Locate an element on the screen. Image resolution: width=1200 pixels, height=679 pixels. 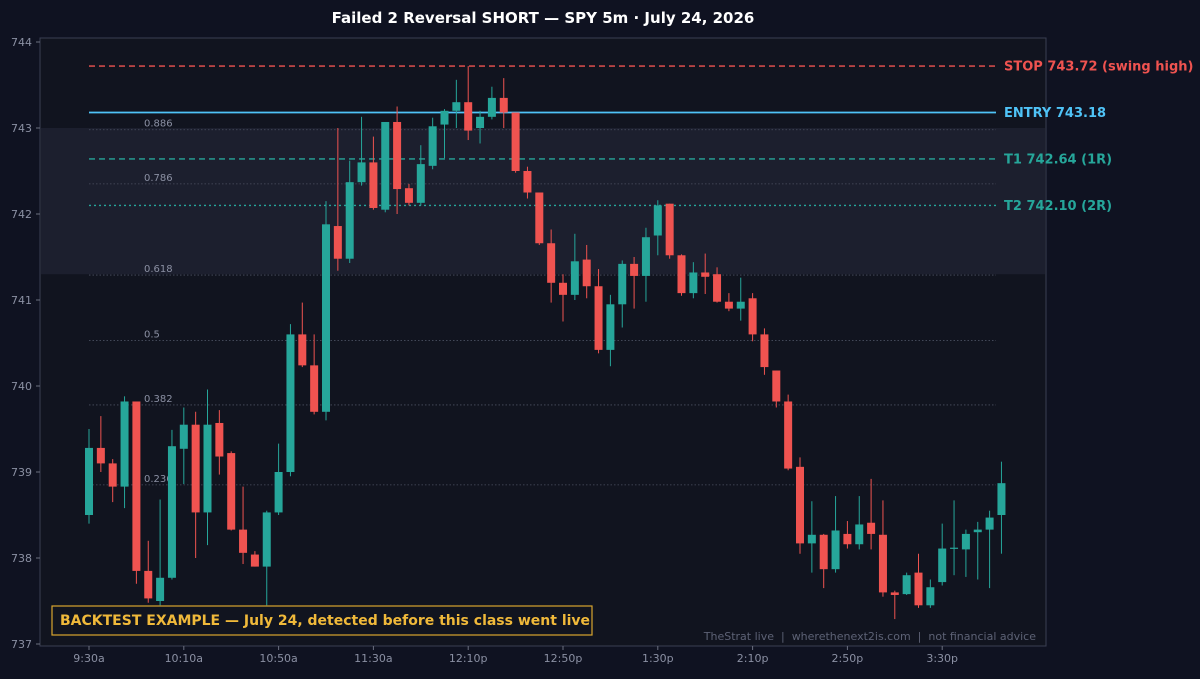
banner-box is located at coordinates (322, 620).